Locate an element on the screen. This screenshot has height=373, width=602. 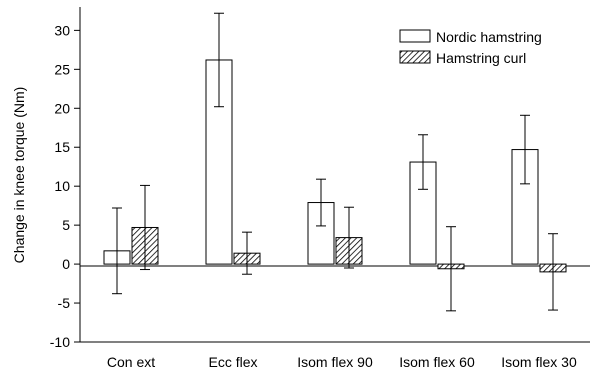
y-tick-label: -5 is located at coordinates (64, 303).